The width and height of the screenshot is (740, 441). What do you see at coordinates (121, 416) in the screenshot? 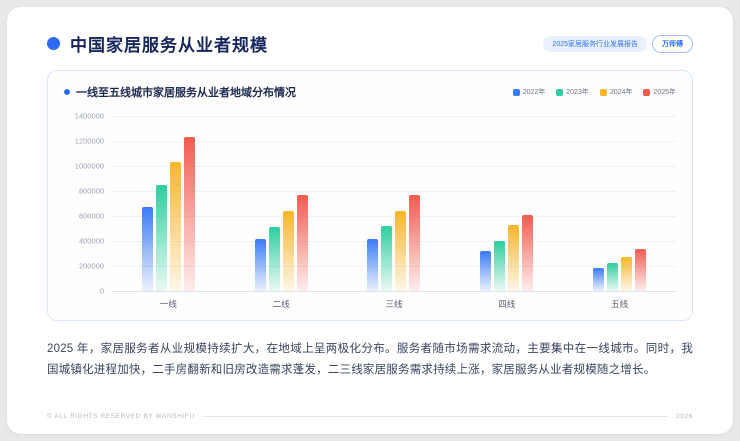
I see `copyright-text: © ALL RIGHTS RESERVED BY WANSHIFU` at bounding box center [121, 416].